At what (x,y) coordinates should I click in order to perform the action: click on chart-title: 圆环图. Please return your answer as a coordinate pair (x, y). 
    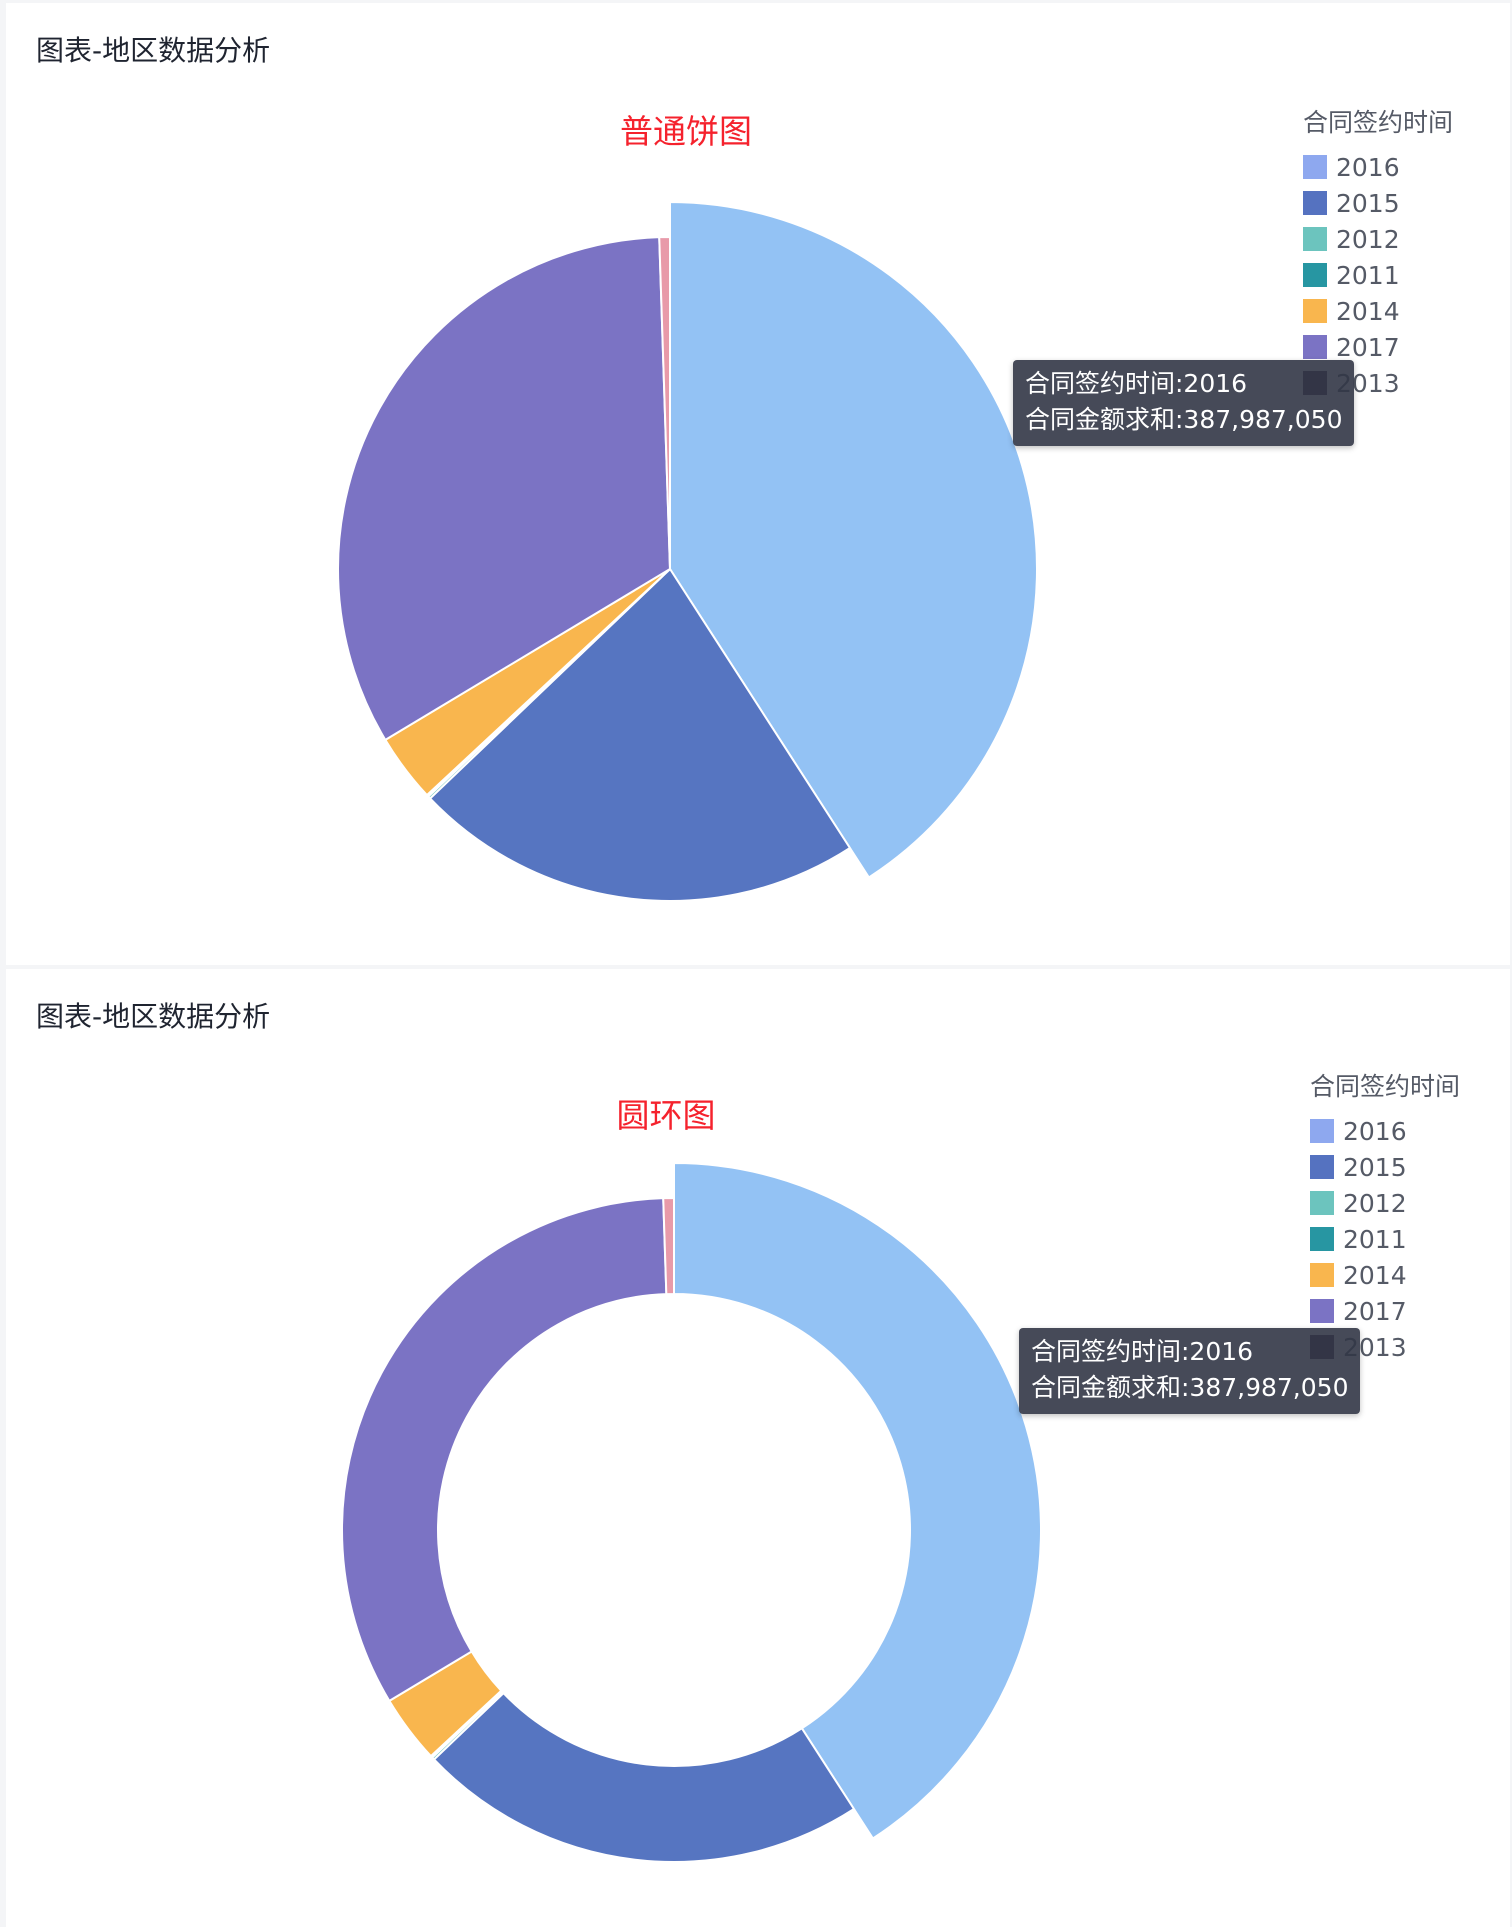
    Looking at the image, I should click on (666, 1115).